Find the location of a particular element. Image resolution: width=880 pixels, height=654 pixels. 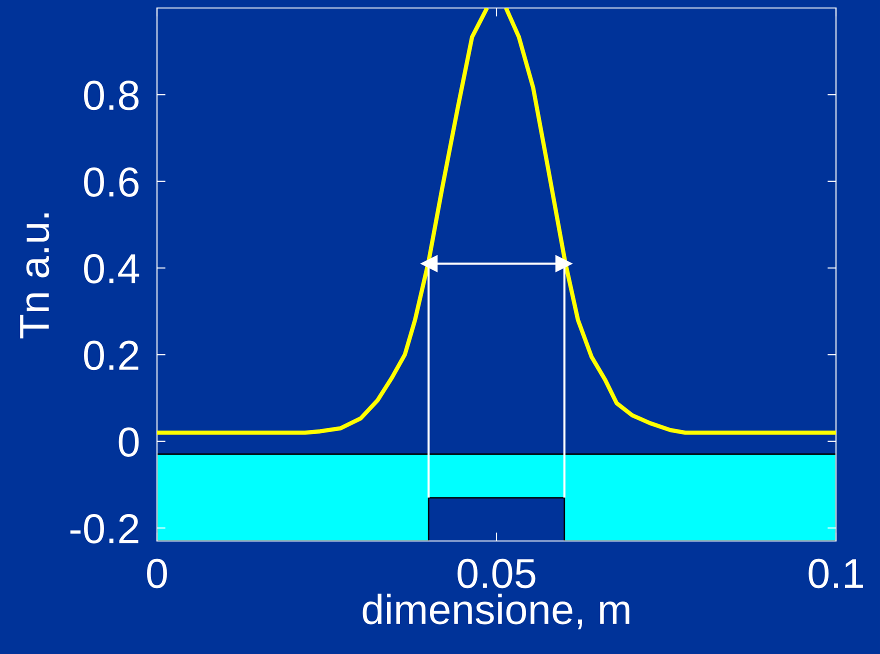

y-tick-label: 0.8 is located at coordinates (111, 95).